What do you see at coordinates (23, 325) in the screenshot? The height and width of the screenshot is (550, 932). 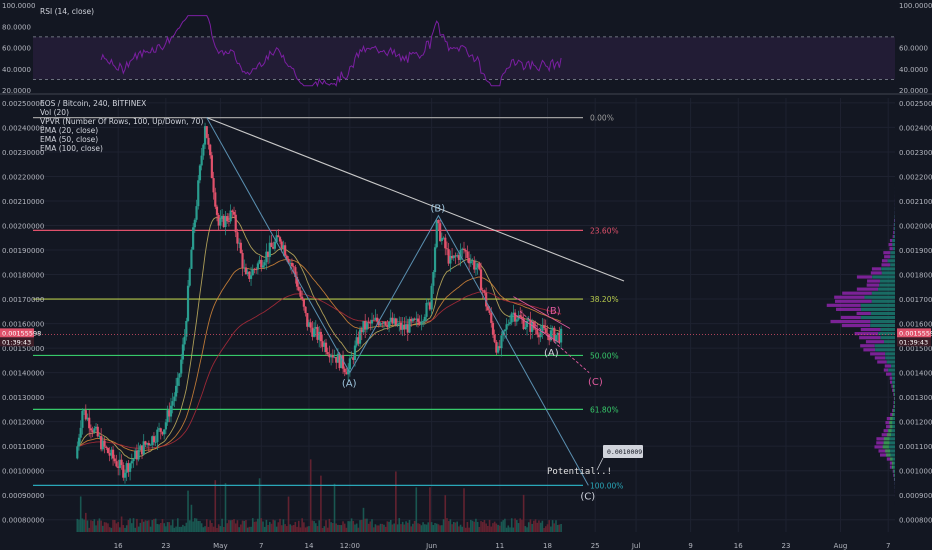 I see `price-tick-label: 0.00160000` at bounding box center [23, 325].